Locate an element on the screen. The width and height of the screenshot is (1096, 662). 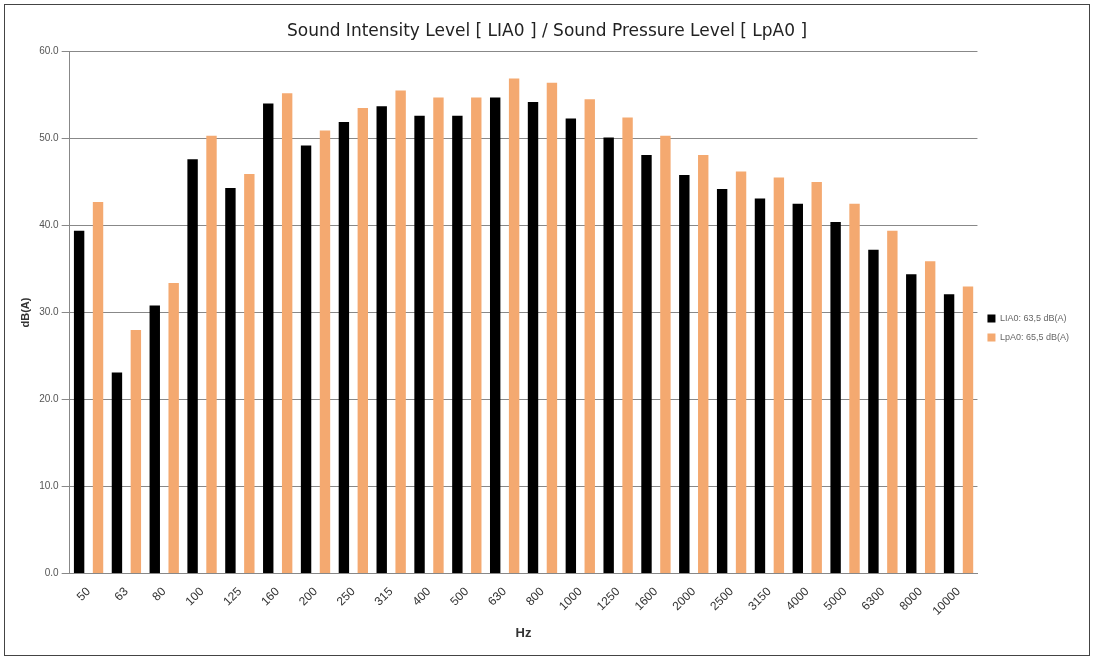
x-tick-label: 80 is located at coordinates (159, 594).